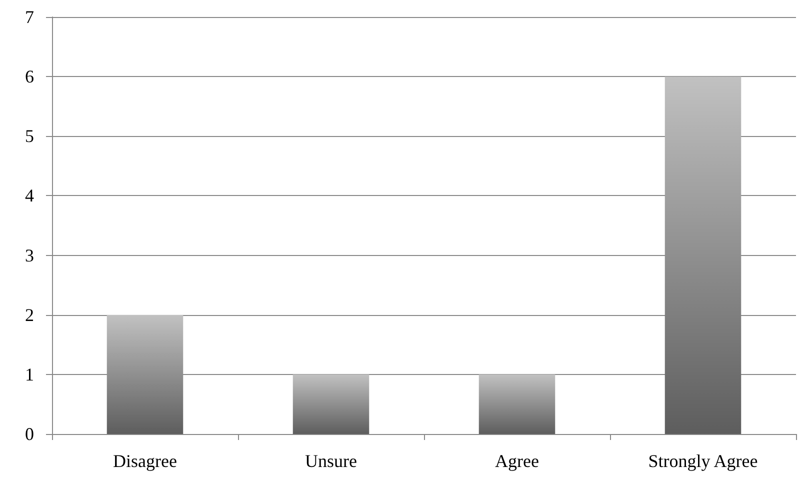  I want to click on y-tick-label: 0, so click(29, 434).